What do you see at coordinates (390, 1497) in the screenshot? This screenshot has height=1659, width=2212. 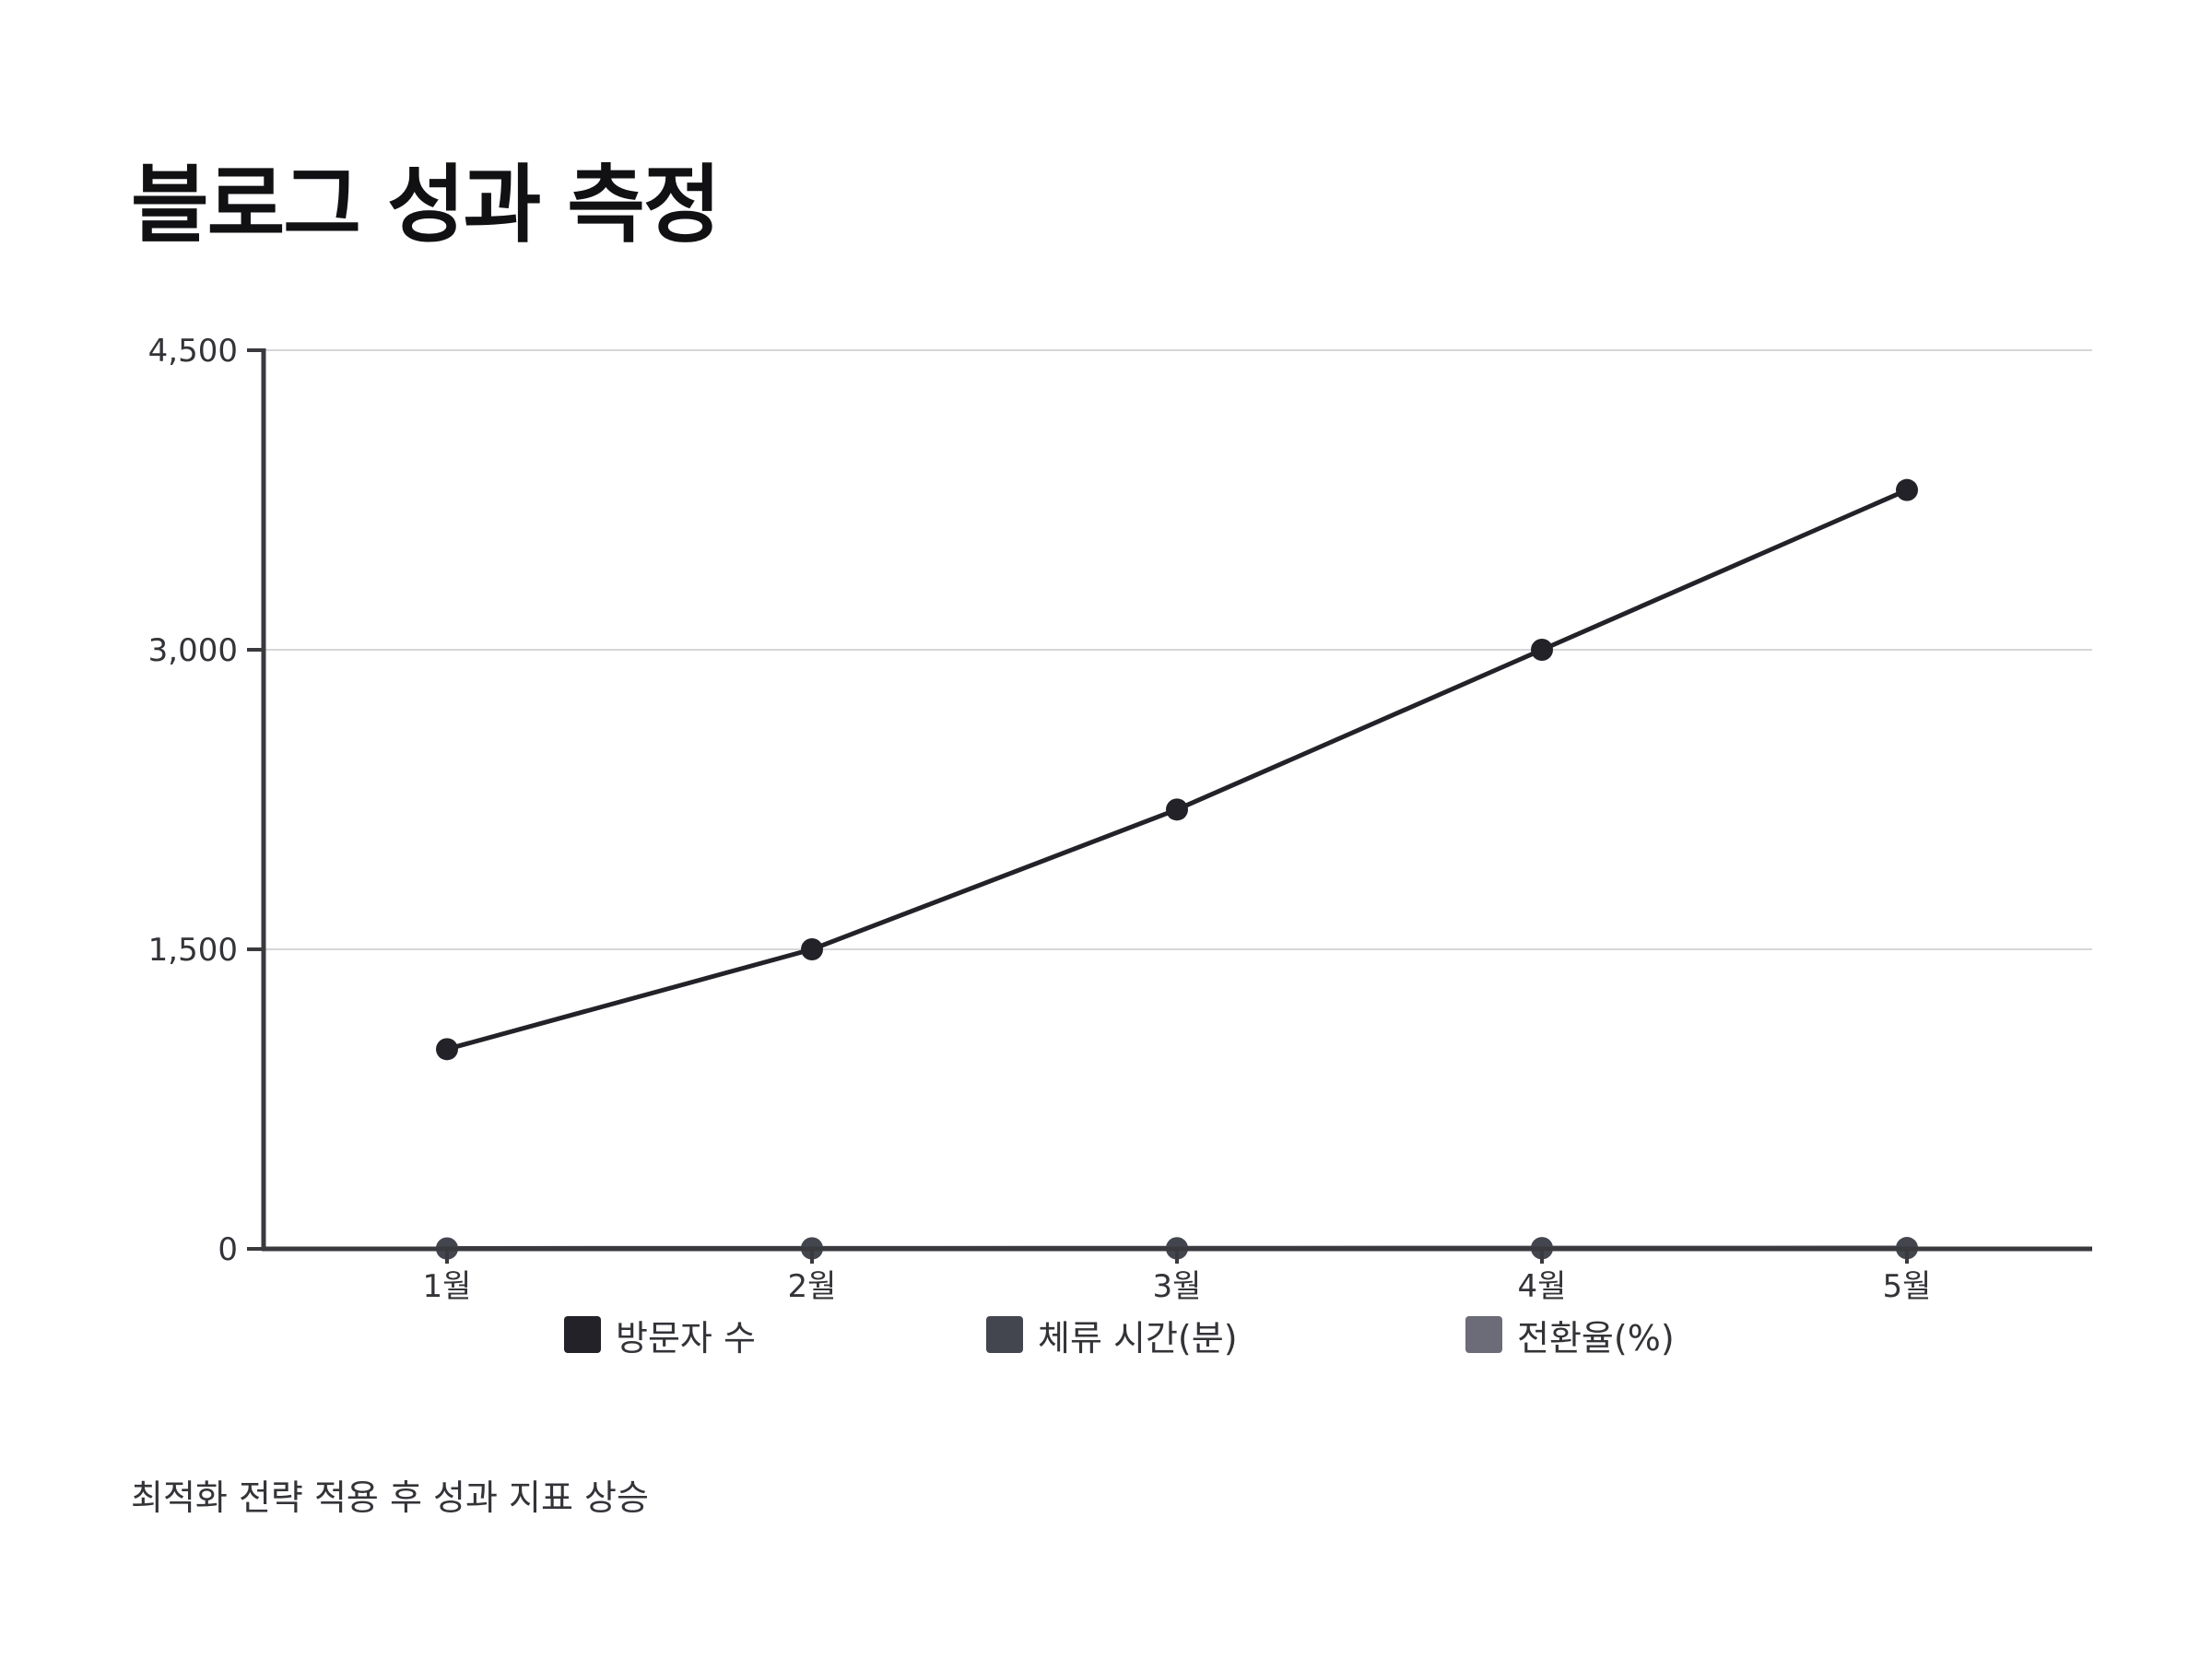 I see `chart-caption: 최적화 전략 적용 후 성과 지표 상승` at bounding box center [390, 1497].